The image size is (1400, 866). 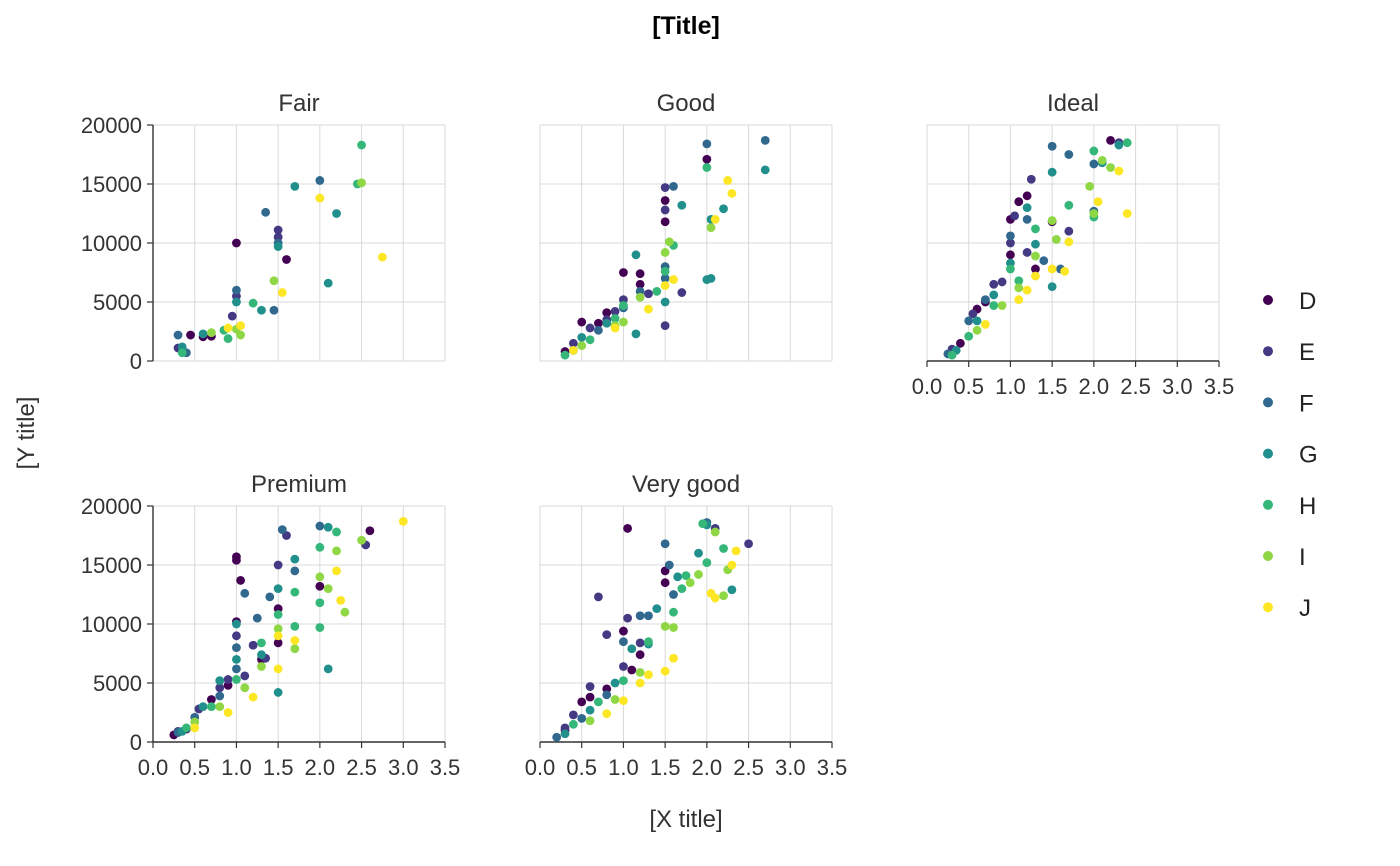 I want to click on legend-label: H, so click(x=1307, y=506).